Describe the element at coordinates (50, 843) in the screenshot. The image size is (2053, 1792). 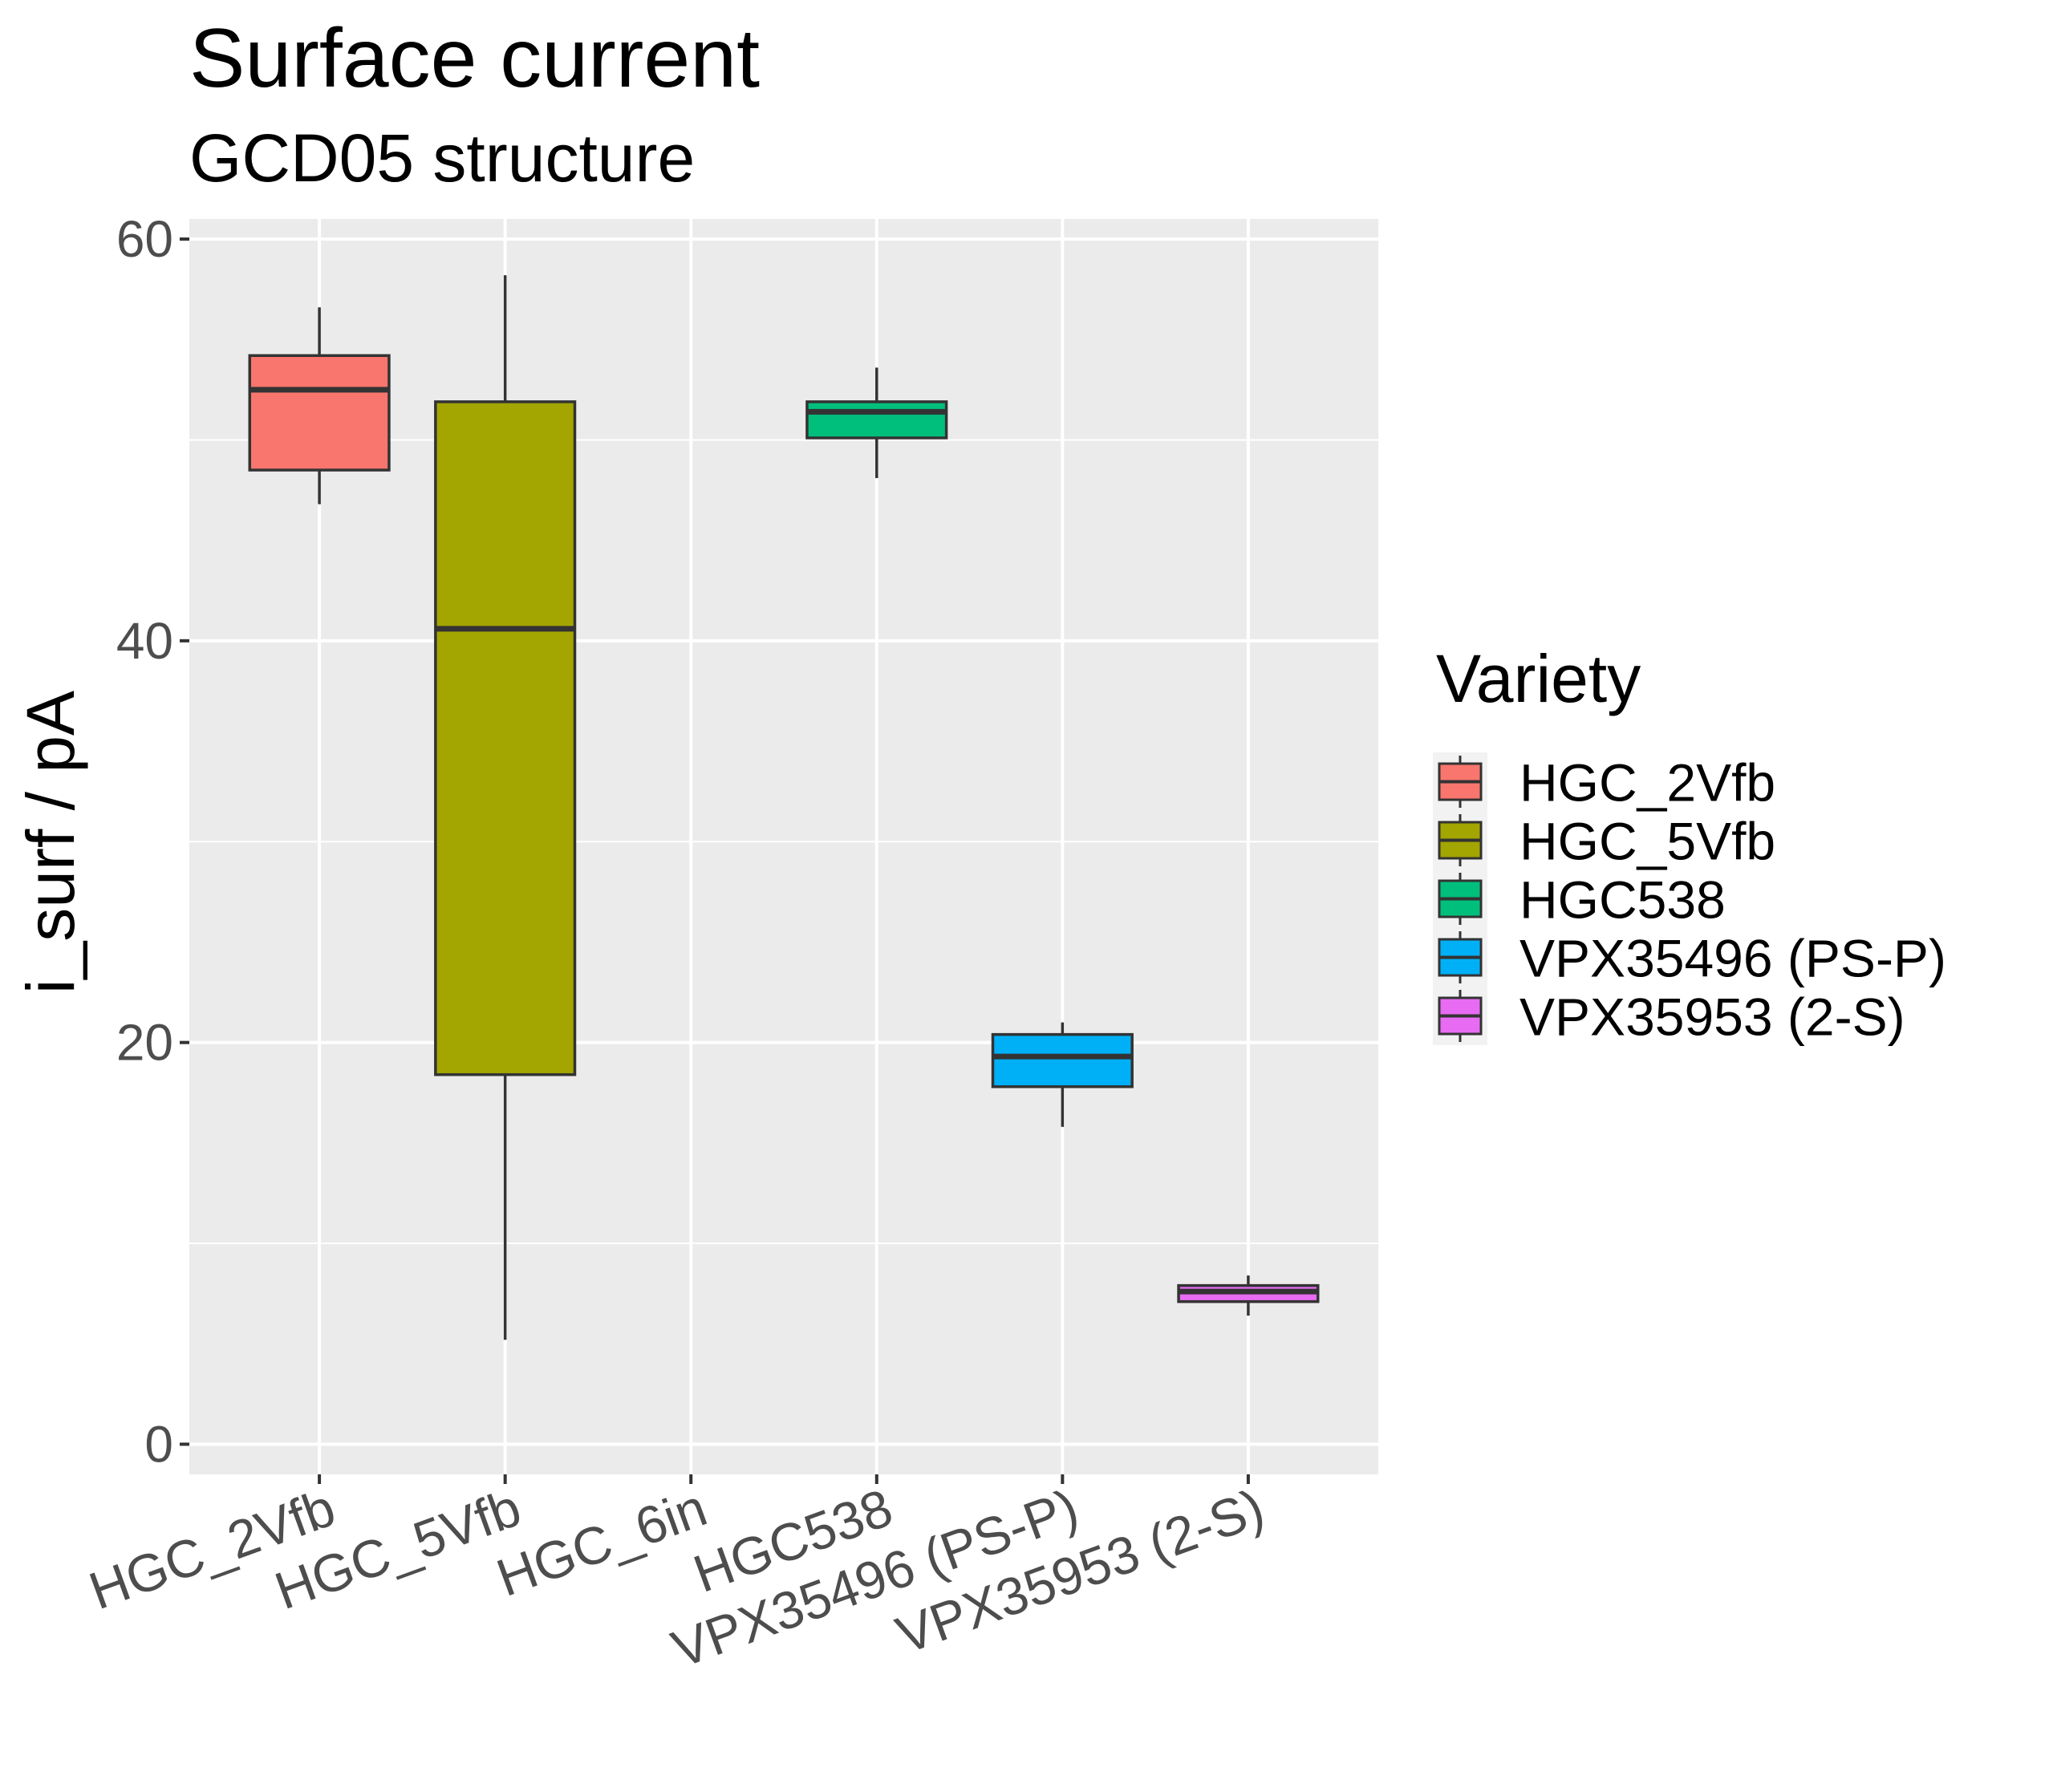
I see `y-axis-label: i_surf / pA` at that location.